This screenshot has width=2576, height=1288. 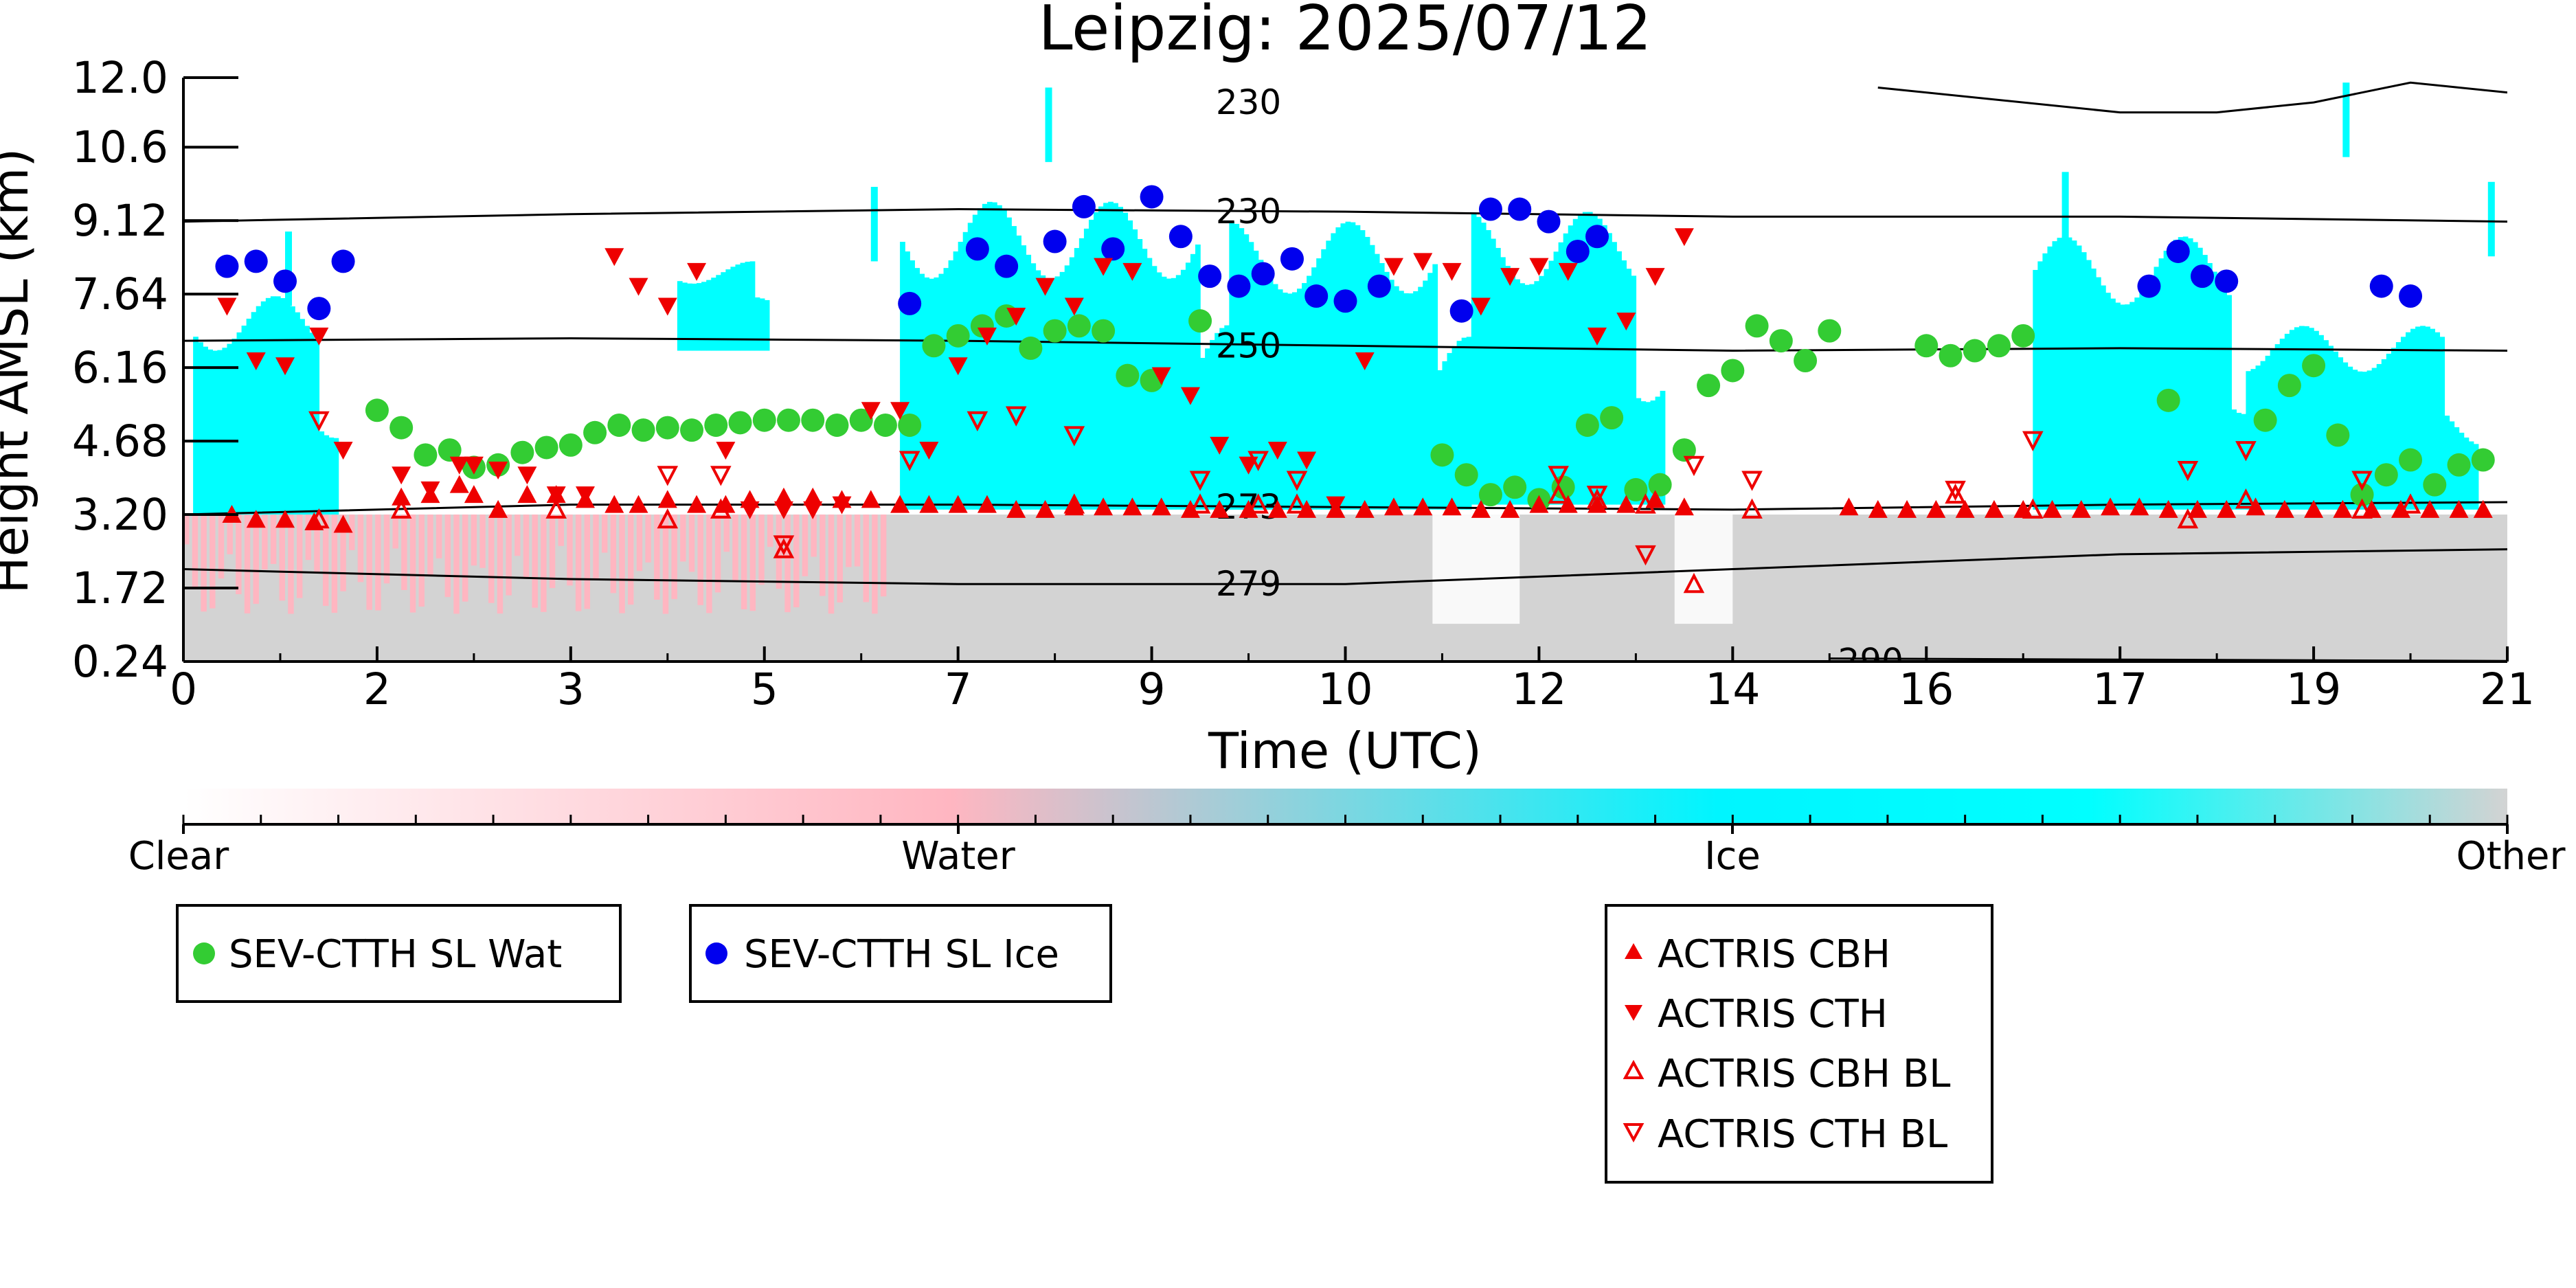 What do you see at coordinates (398, 953) in the screenshot?
I see `legend-satellite-water: SEV-CTTH SL Wat` at bounding box center [398, 953].